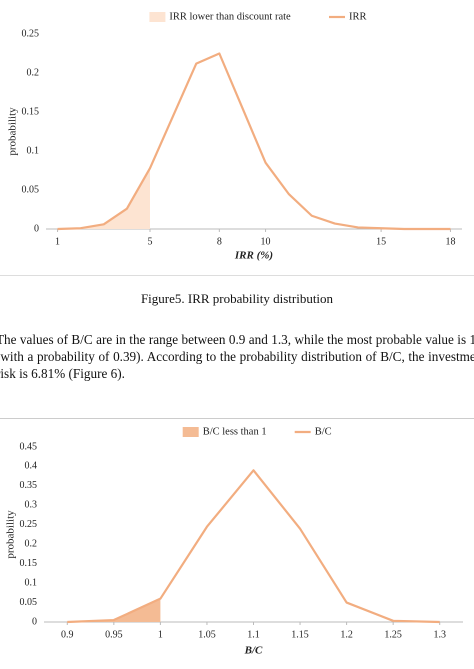  Describe the element at coordinates (439, 634) in the screenshot. I see `x-tick-label: 1.3` at that location.